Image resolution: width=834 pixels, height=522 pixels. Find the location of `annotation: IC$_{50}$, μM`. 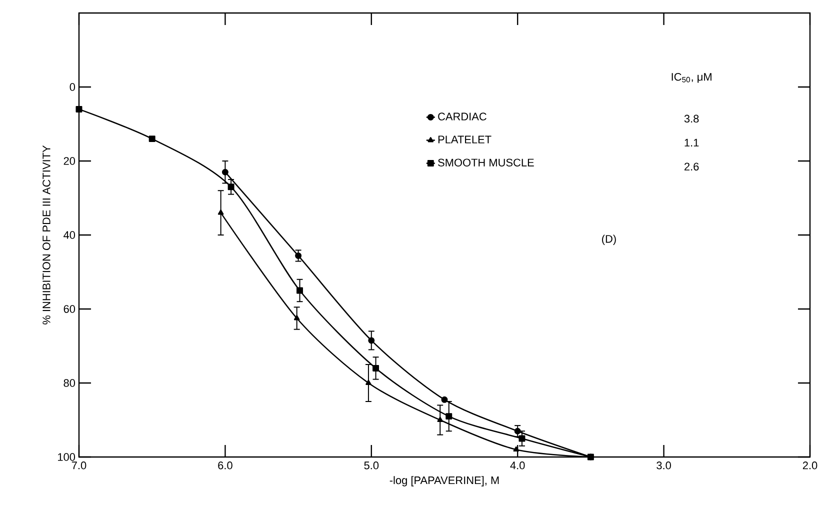

annotation: IC$_{50}$, μM is located at coordinates (692, 77).